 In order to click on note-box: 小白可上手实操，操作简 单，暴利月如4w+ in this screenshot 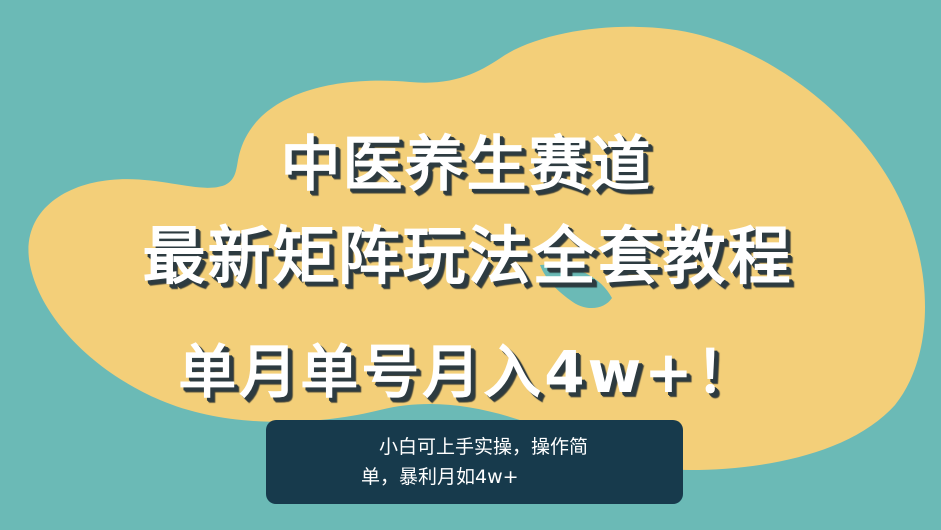, I will do `click(474, 462)`.